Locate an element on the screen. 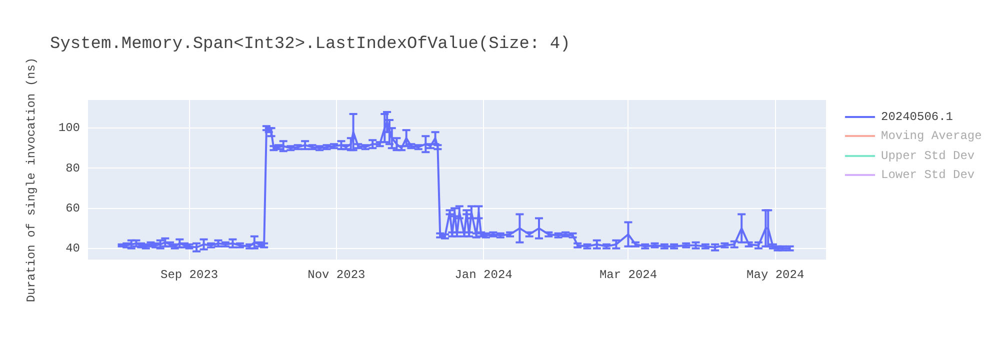  x-tick-label: Jan 2024 is located at coordinates (483, 275).